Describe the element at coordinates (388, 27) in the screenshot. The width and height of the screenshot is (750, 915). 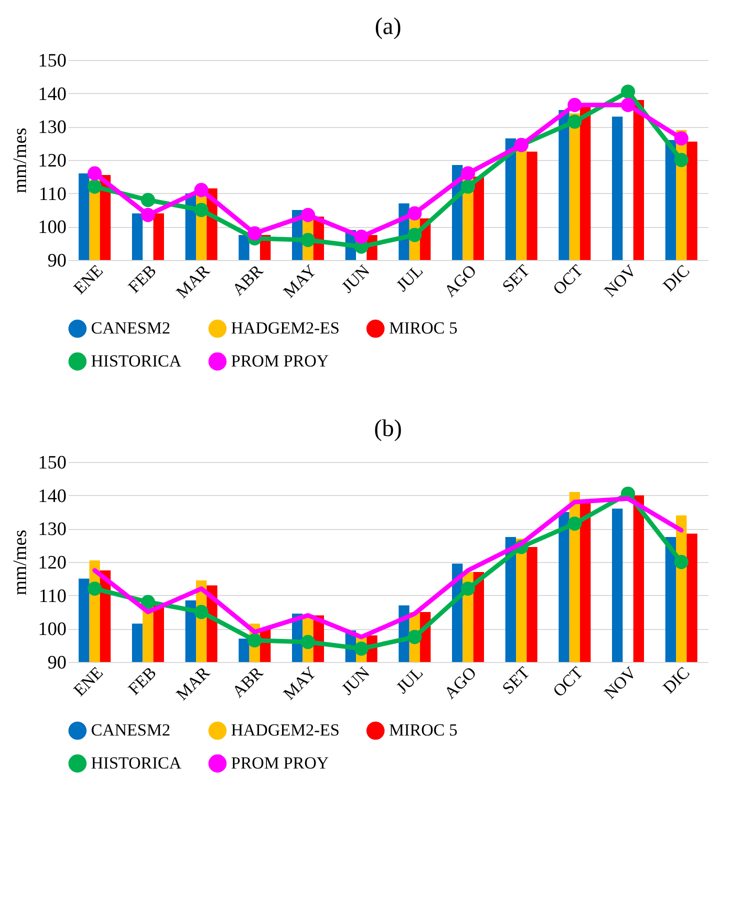
I see `chart-title: (a)` at that location.